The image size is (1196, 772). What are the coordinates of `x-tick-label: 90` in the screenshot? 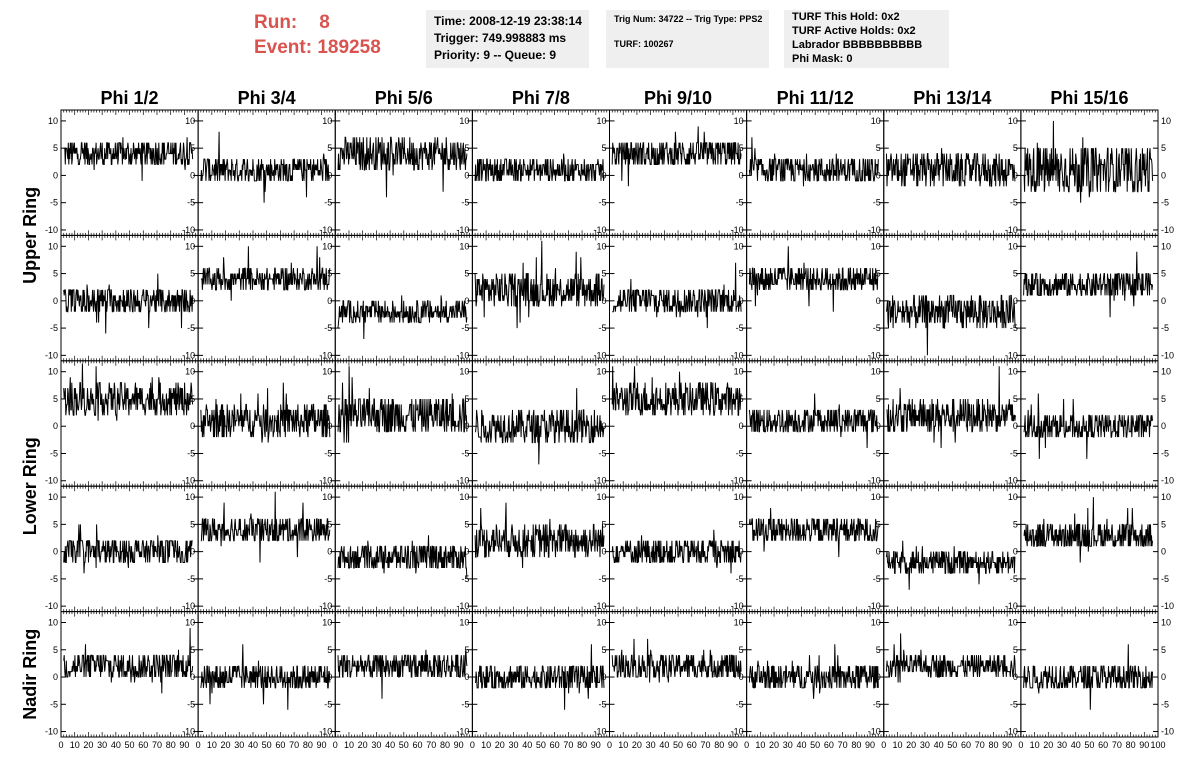 It's located at (459, 745).